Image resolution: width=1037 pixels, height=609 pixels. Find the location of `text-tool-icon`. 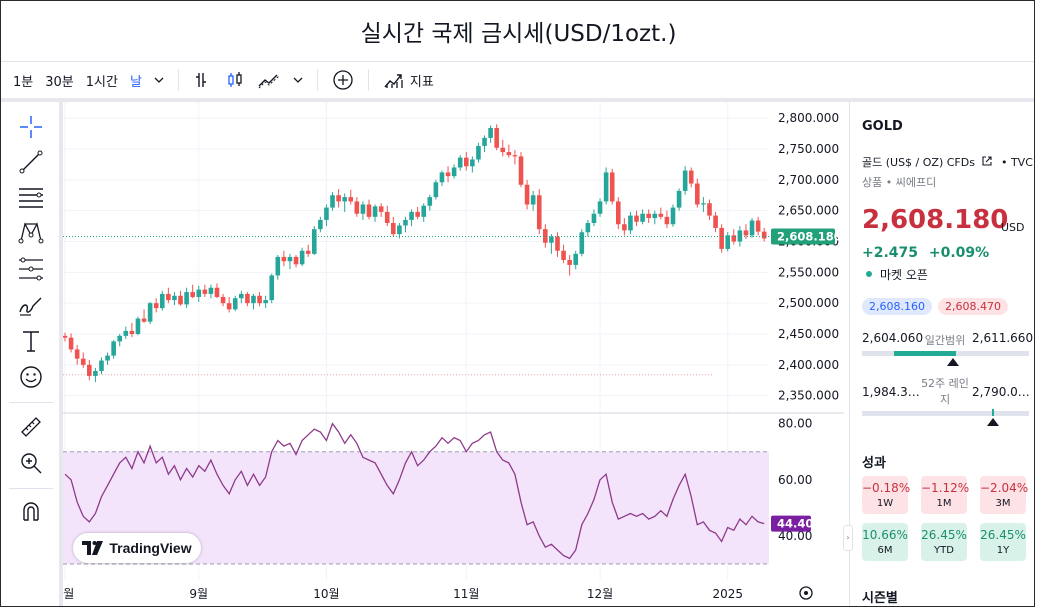

text-tool-icon is located at coordinates (31, 341).